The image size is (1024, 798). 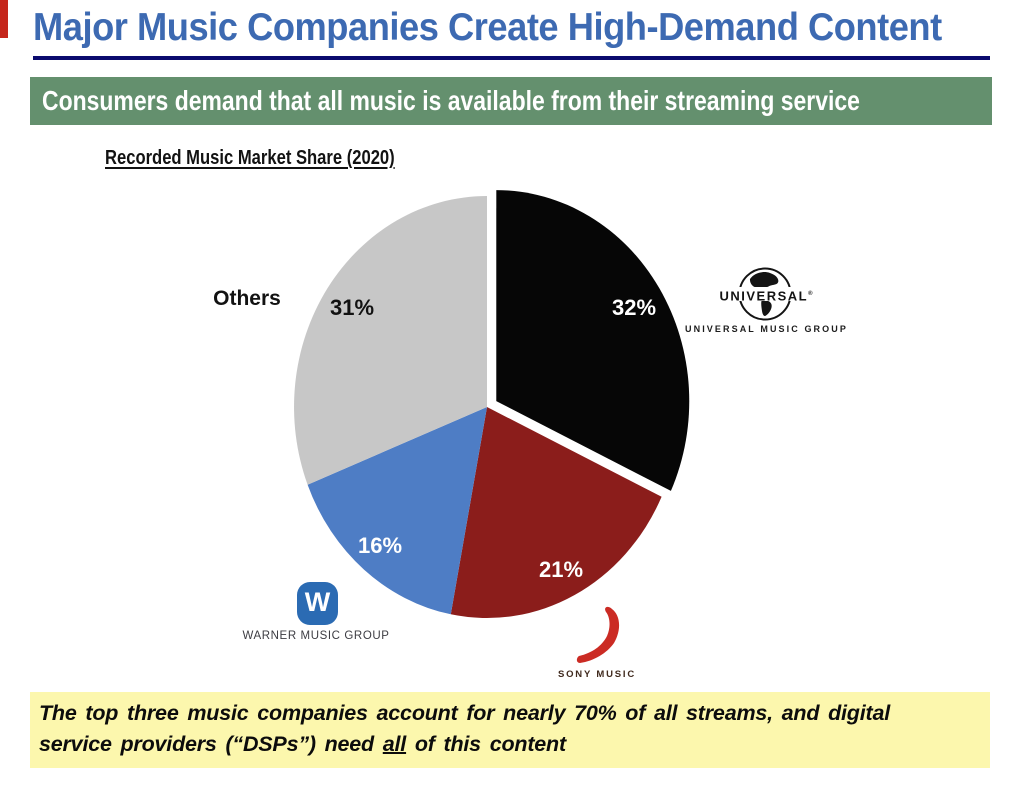 I want to click on pie-slice-others, so click(x=390, y=340).